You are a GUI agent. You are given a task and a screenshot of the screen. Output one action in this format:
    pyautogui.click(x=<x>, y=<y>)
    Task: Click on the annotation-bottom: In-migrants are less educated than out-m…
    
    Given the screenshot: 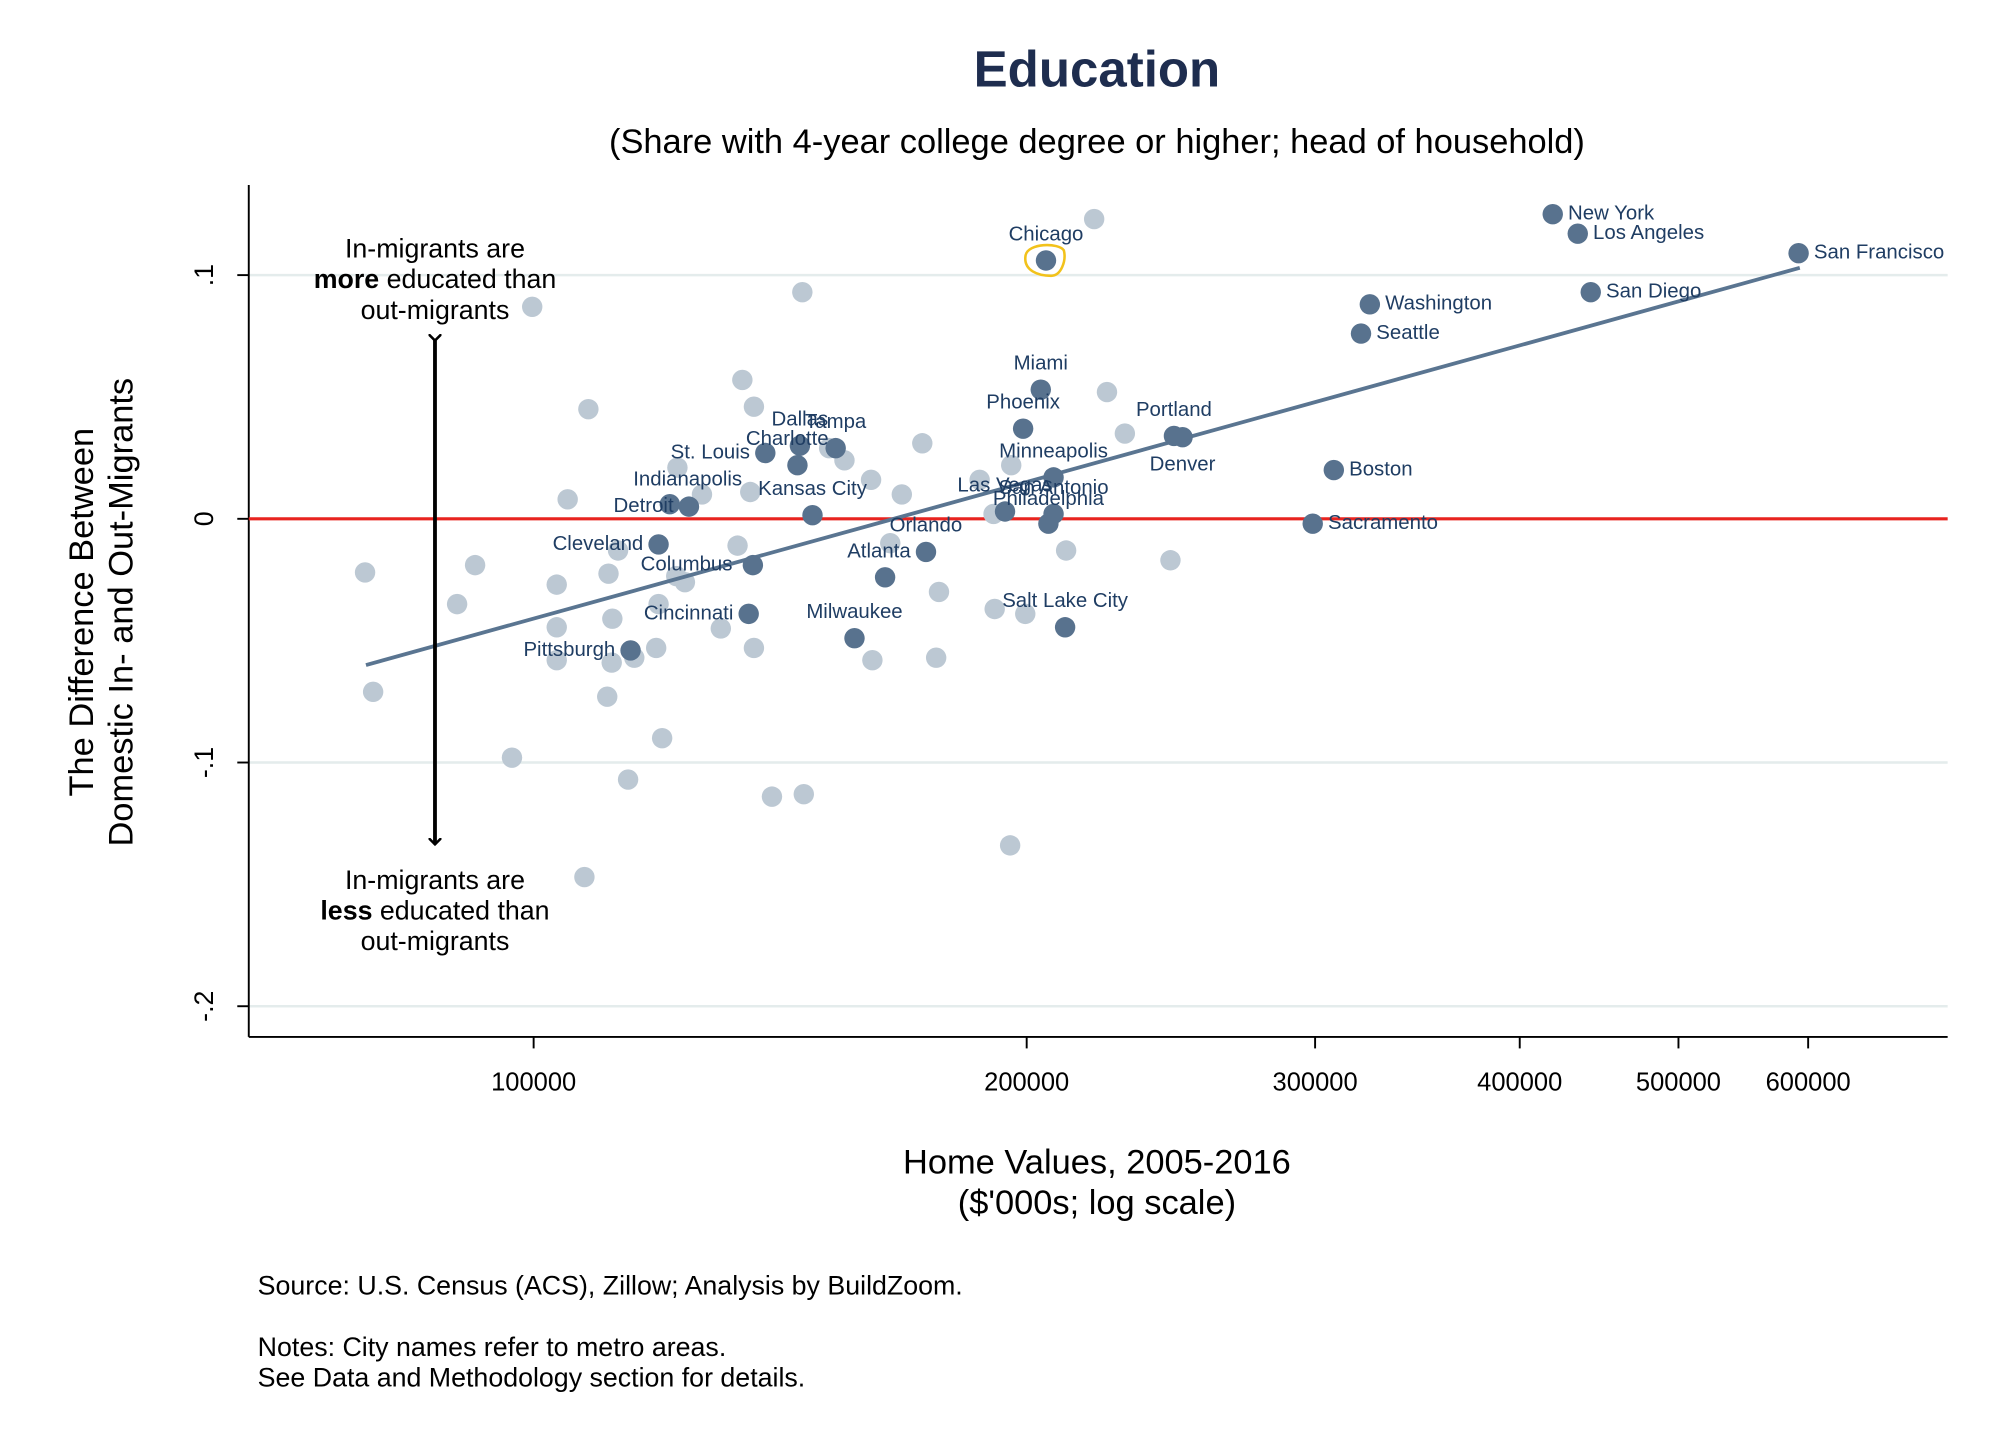 What is the action you would take?
    pyautogui.click(x=434, y=910)
    